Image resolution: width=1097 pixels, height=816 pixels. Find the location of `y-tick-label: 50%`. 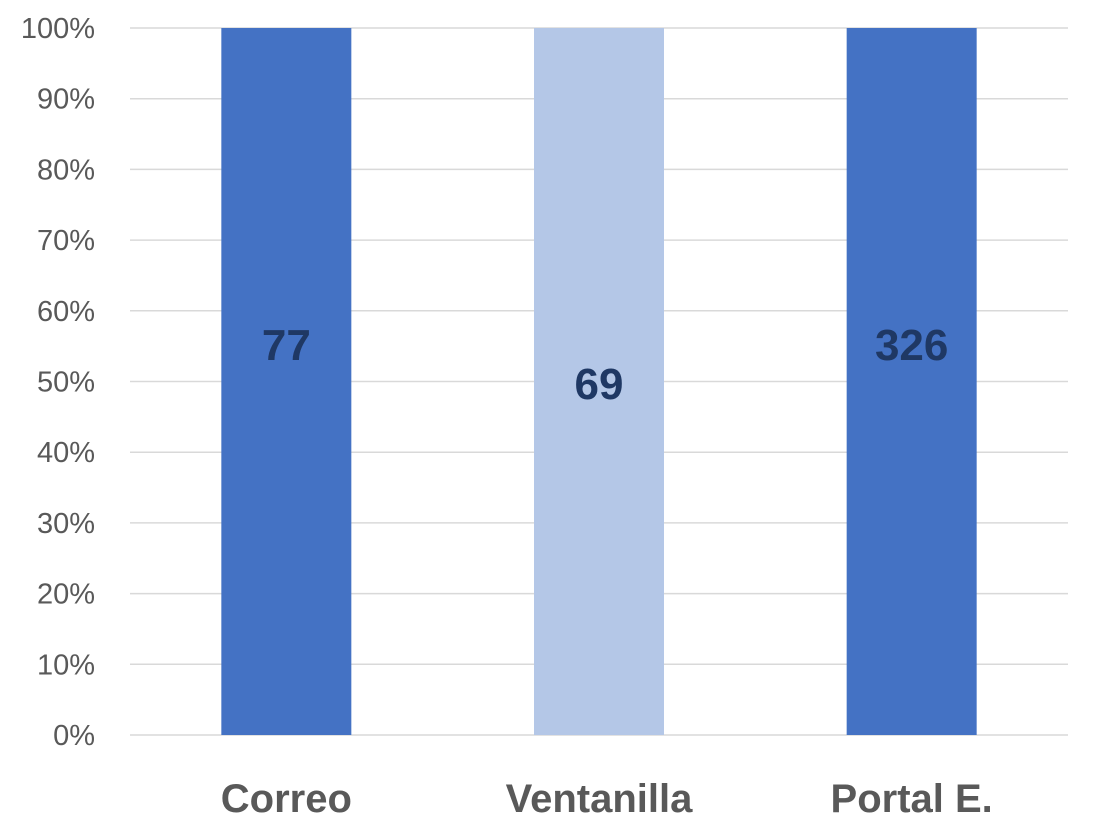

y-tick-label: 50% is located at coordinates (66, 383).